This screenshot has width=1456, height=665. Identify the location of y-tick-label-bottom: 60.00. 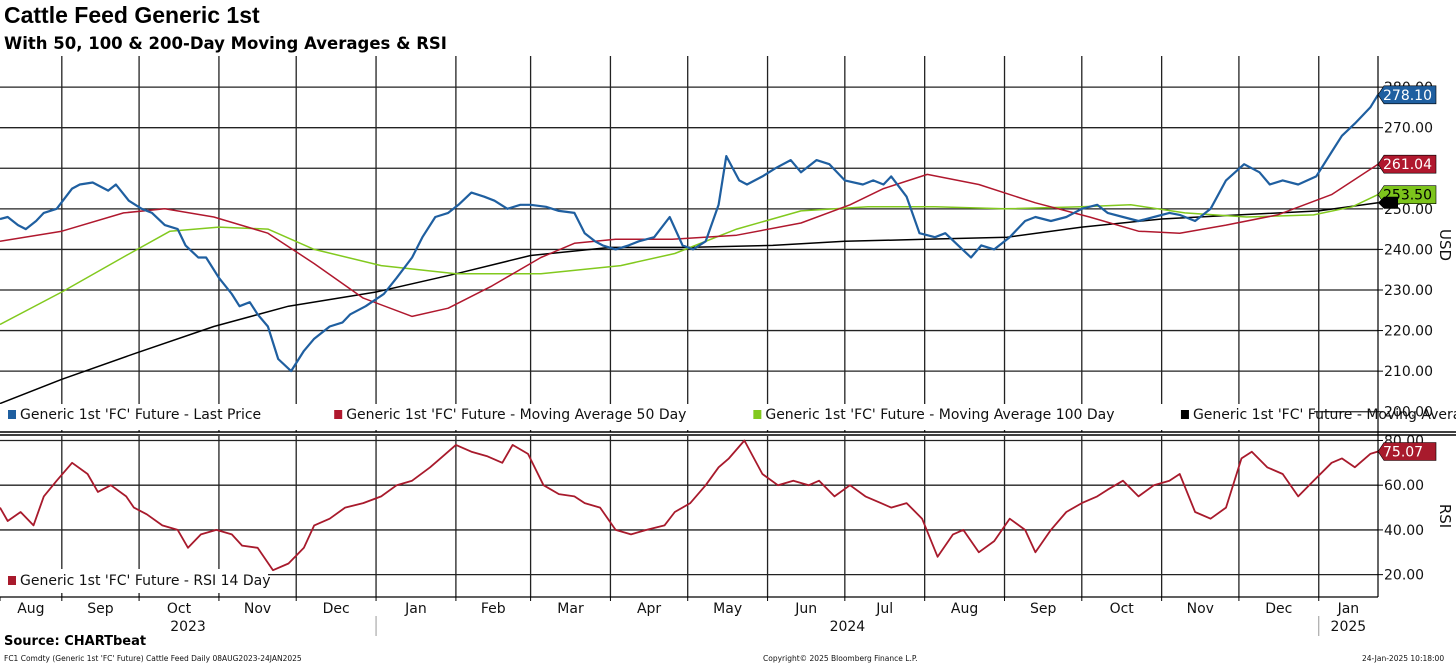
(1404, 486).